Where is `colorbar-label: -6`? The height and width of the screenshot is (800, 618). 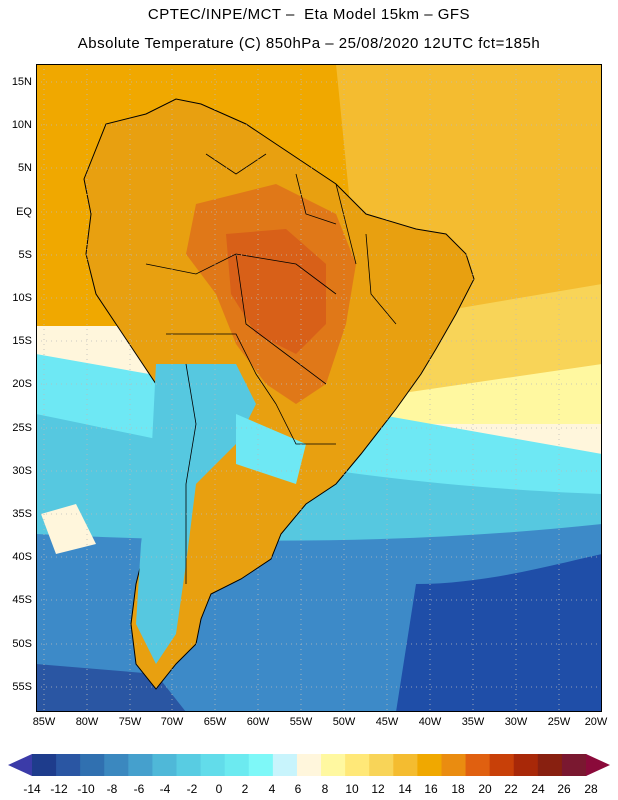 colorbar-label: -6 is located at coordinates (139, 789).